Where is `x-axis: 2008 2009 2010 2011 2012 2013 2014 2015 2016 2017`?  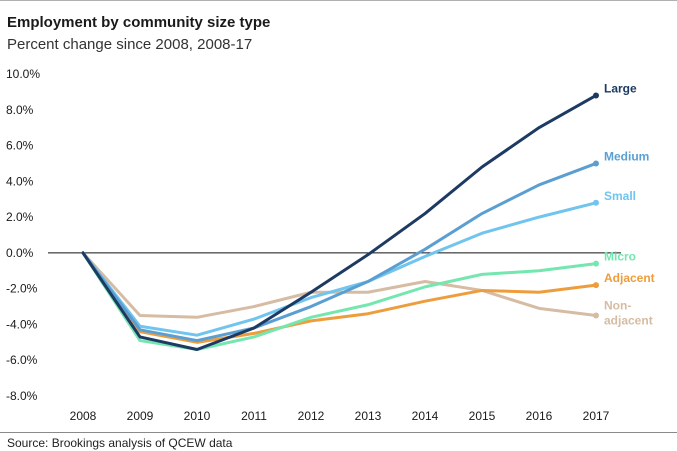
x-axis: 2008 2009 2010 2011 2012 2013 2014 2015 2016 2017 is located at coordinates (340, 416).